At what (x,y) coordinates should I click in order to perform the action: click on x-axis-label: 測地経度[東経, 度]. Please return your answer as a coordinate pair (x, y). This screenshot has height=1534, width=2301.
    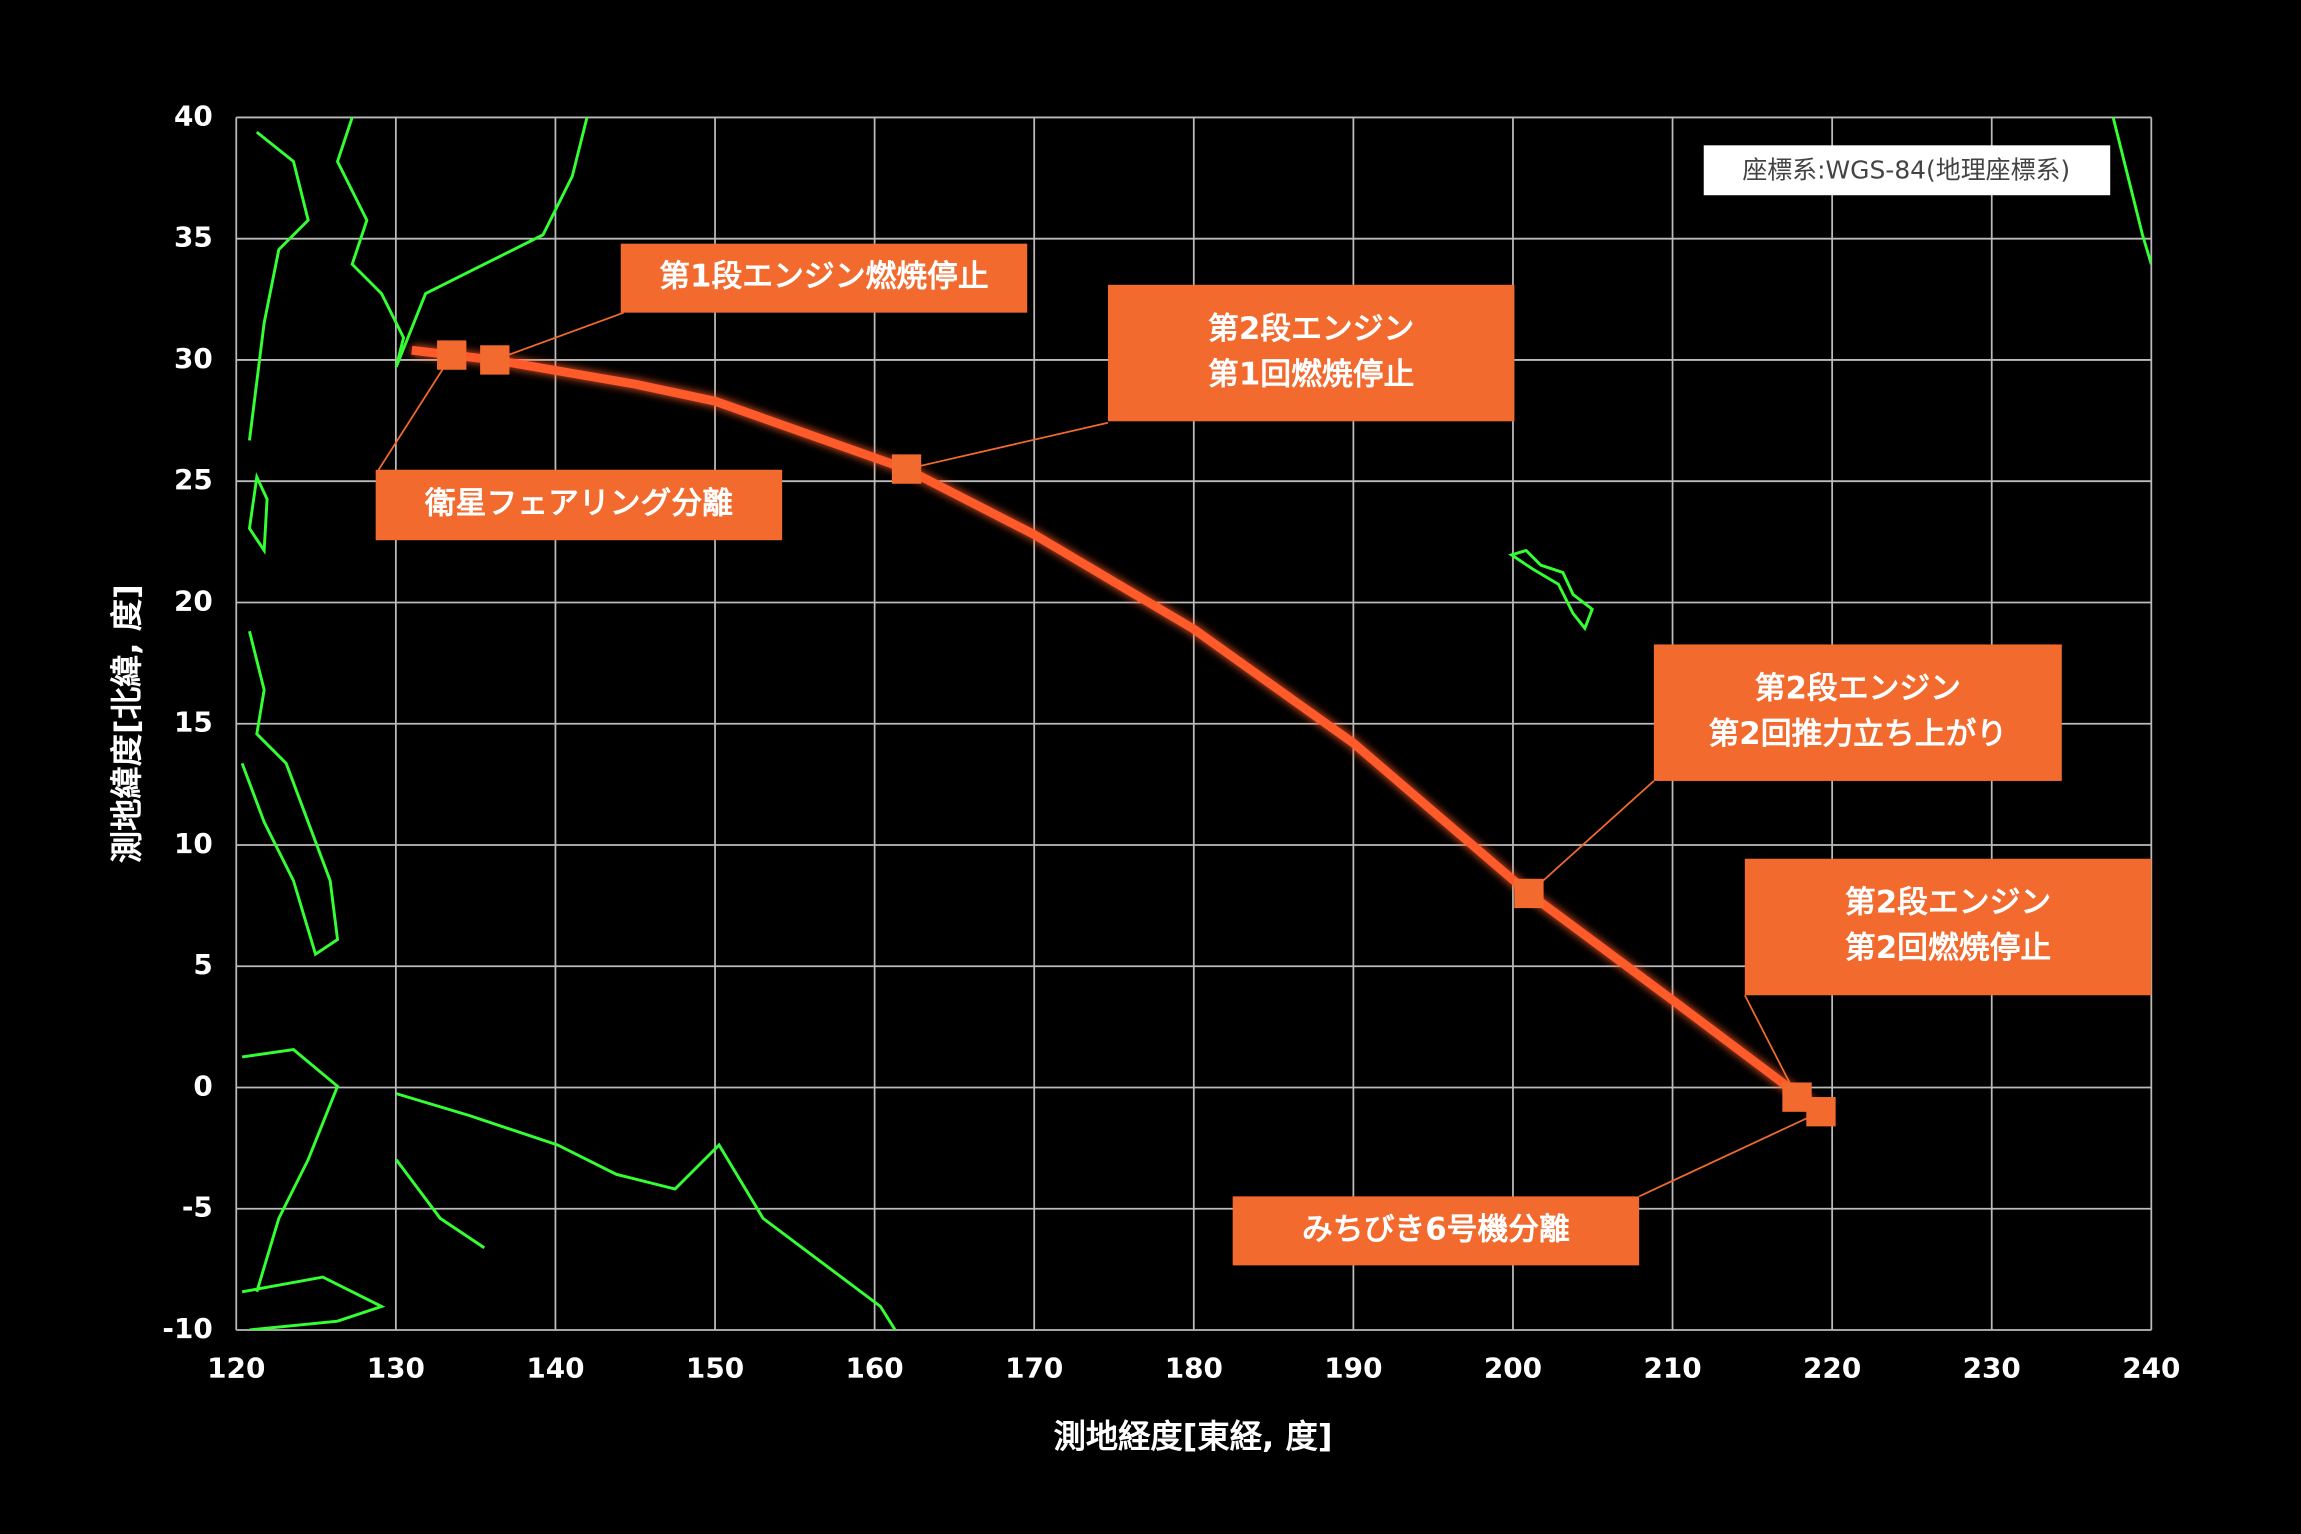
    Looking at the image, I should click on (1193, 1437).